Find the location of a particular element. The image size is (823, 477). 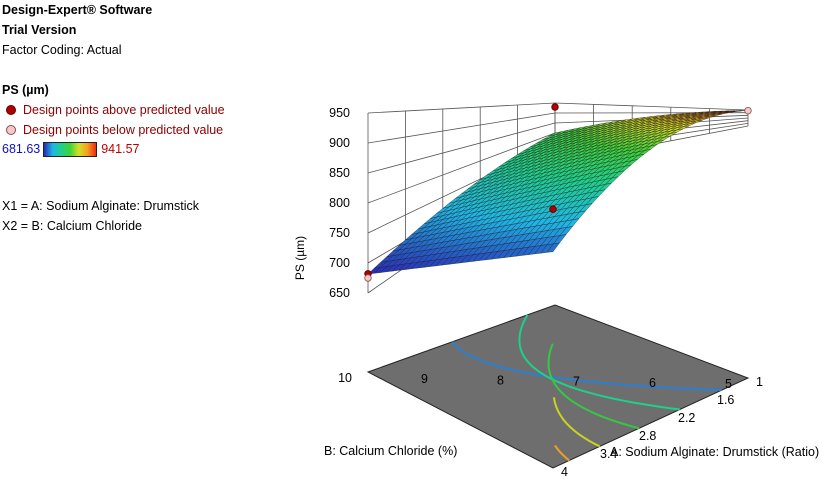

scale-min-label: 681.63 is located at coordinates (21, 149).